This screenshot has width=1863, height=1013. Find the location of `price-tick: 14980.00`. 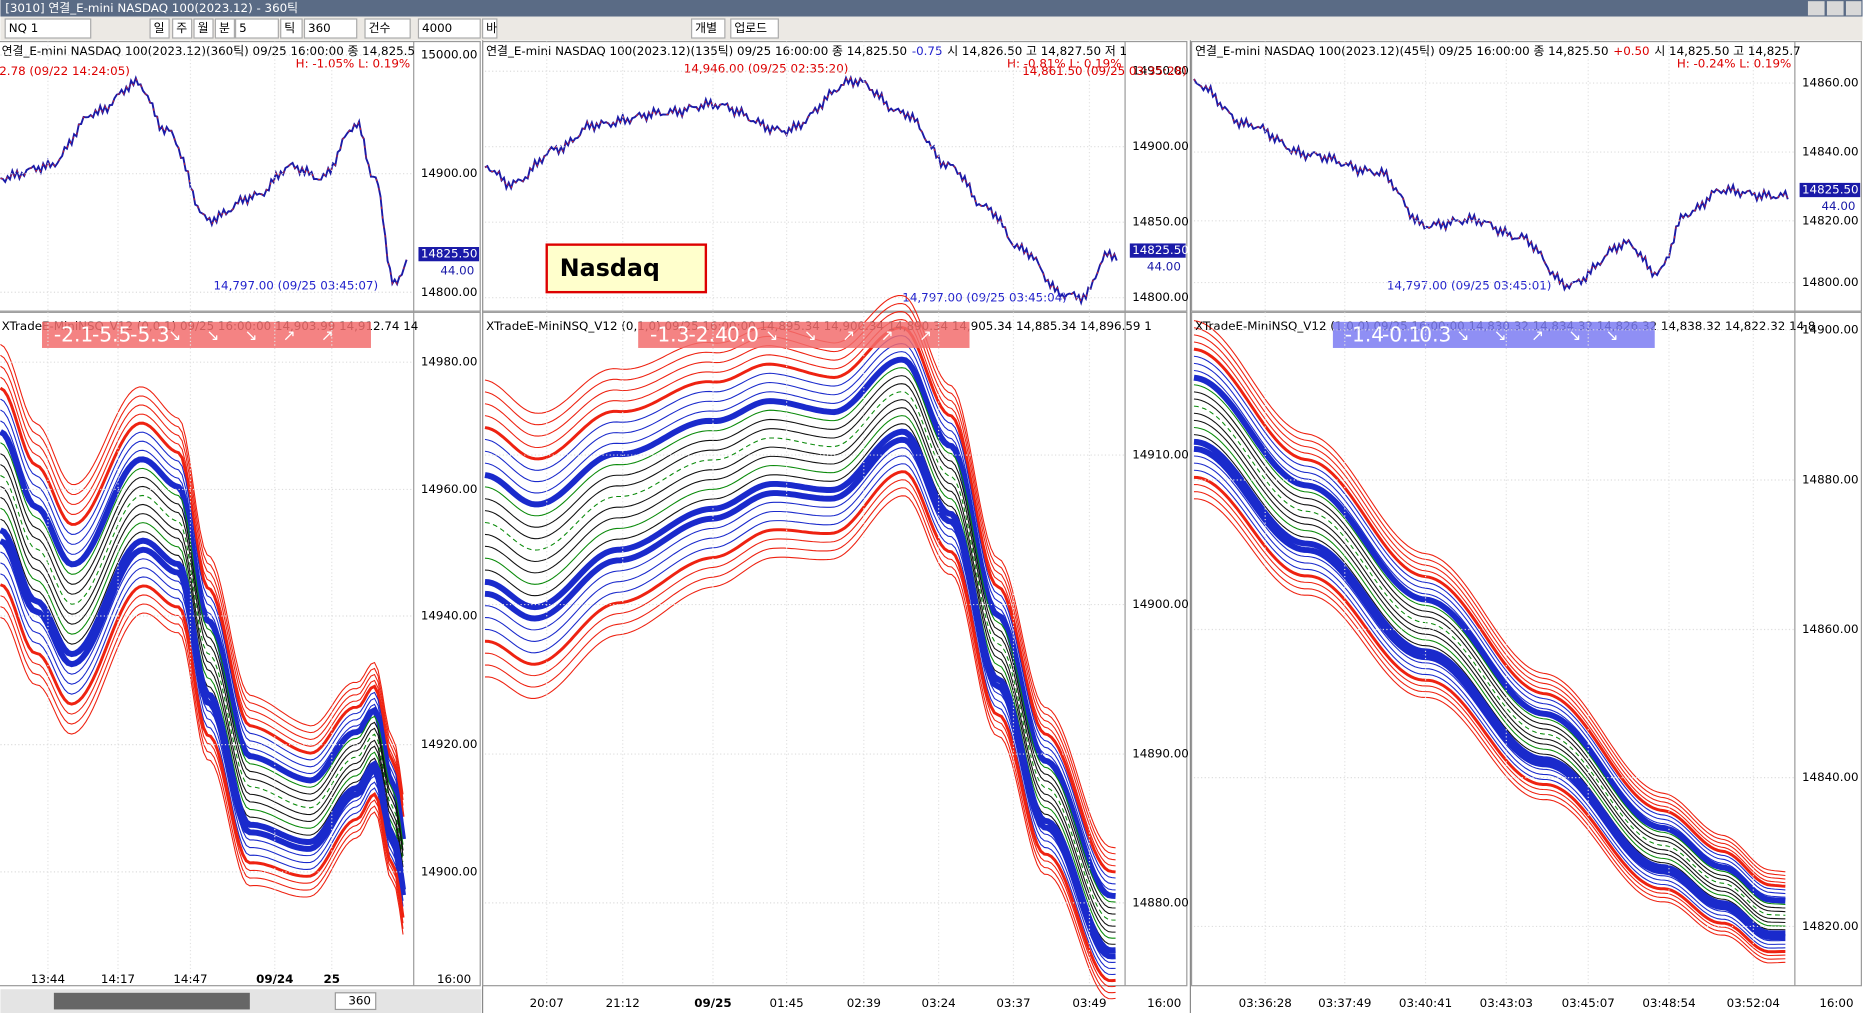

price-tick: 14980.00 is located at coordinates (449, 362).